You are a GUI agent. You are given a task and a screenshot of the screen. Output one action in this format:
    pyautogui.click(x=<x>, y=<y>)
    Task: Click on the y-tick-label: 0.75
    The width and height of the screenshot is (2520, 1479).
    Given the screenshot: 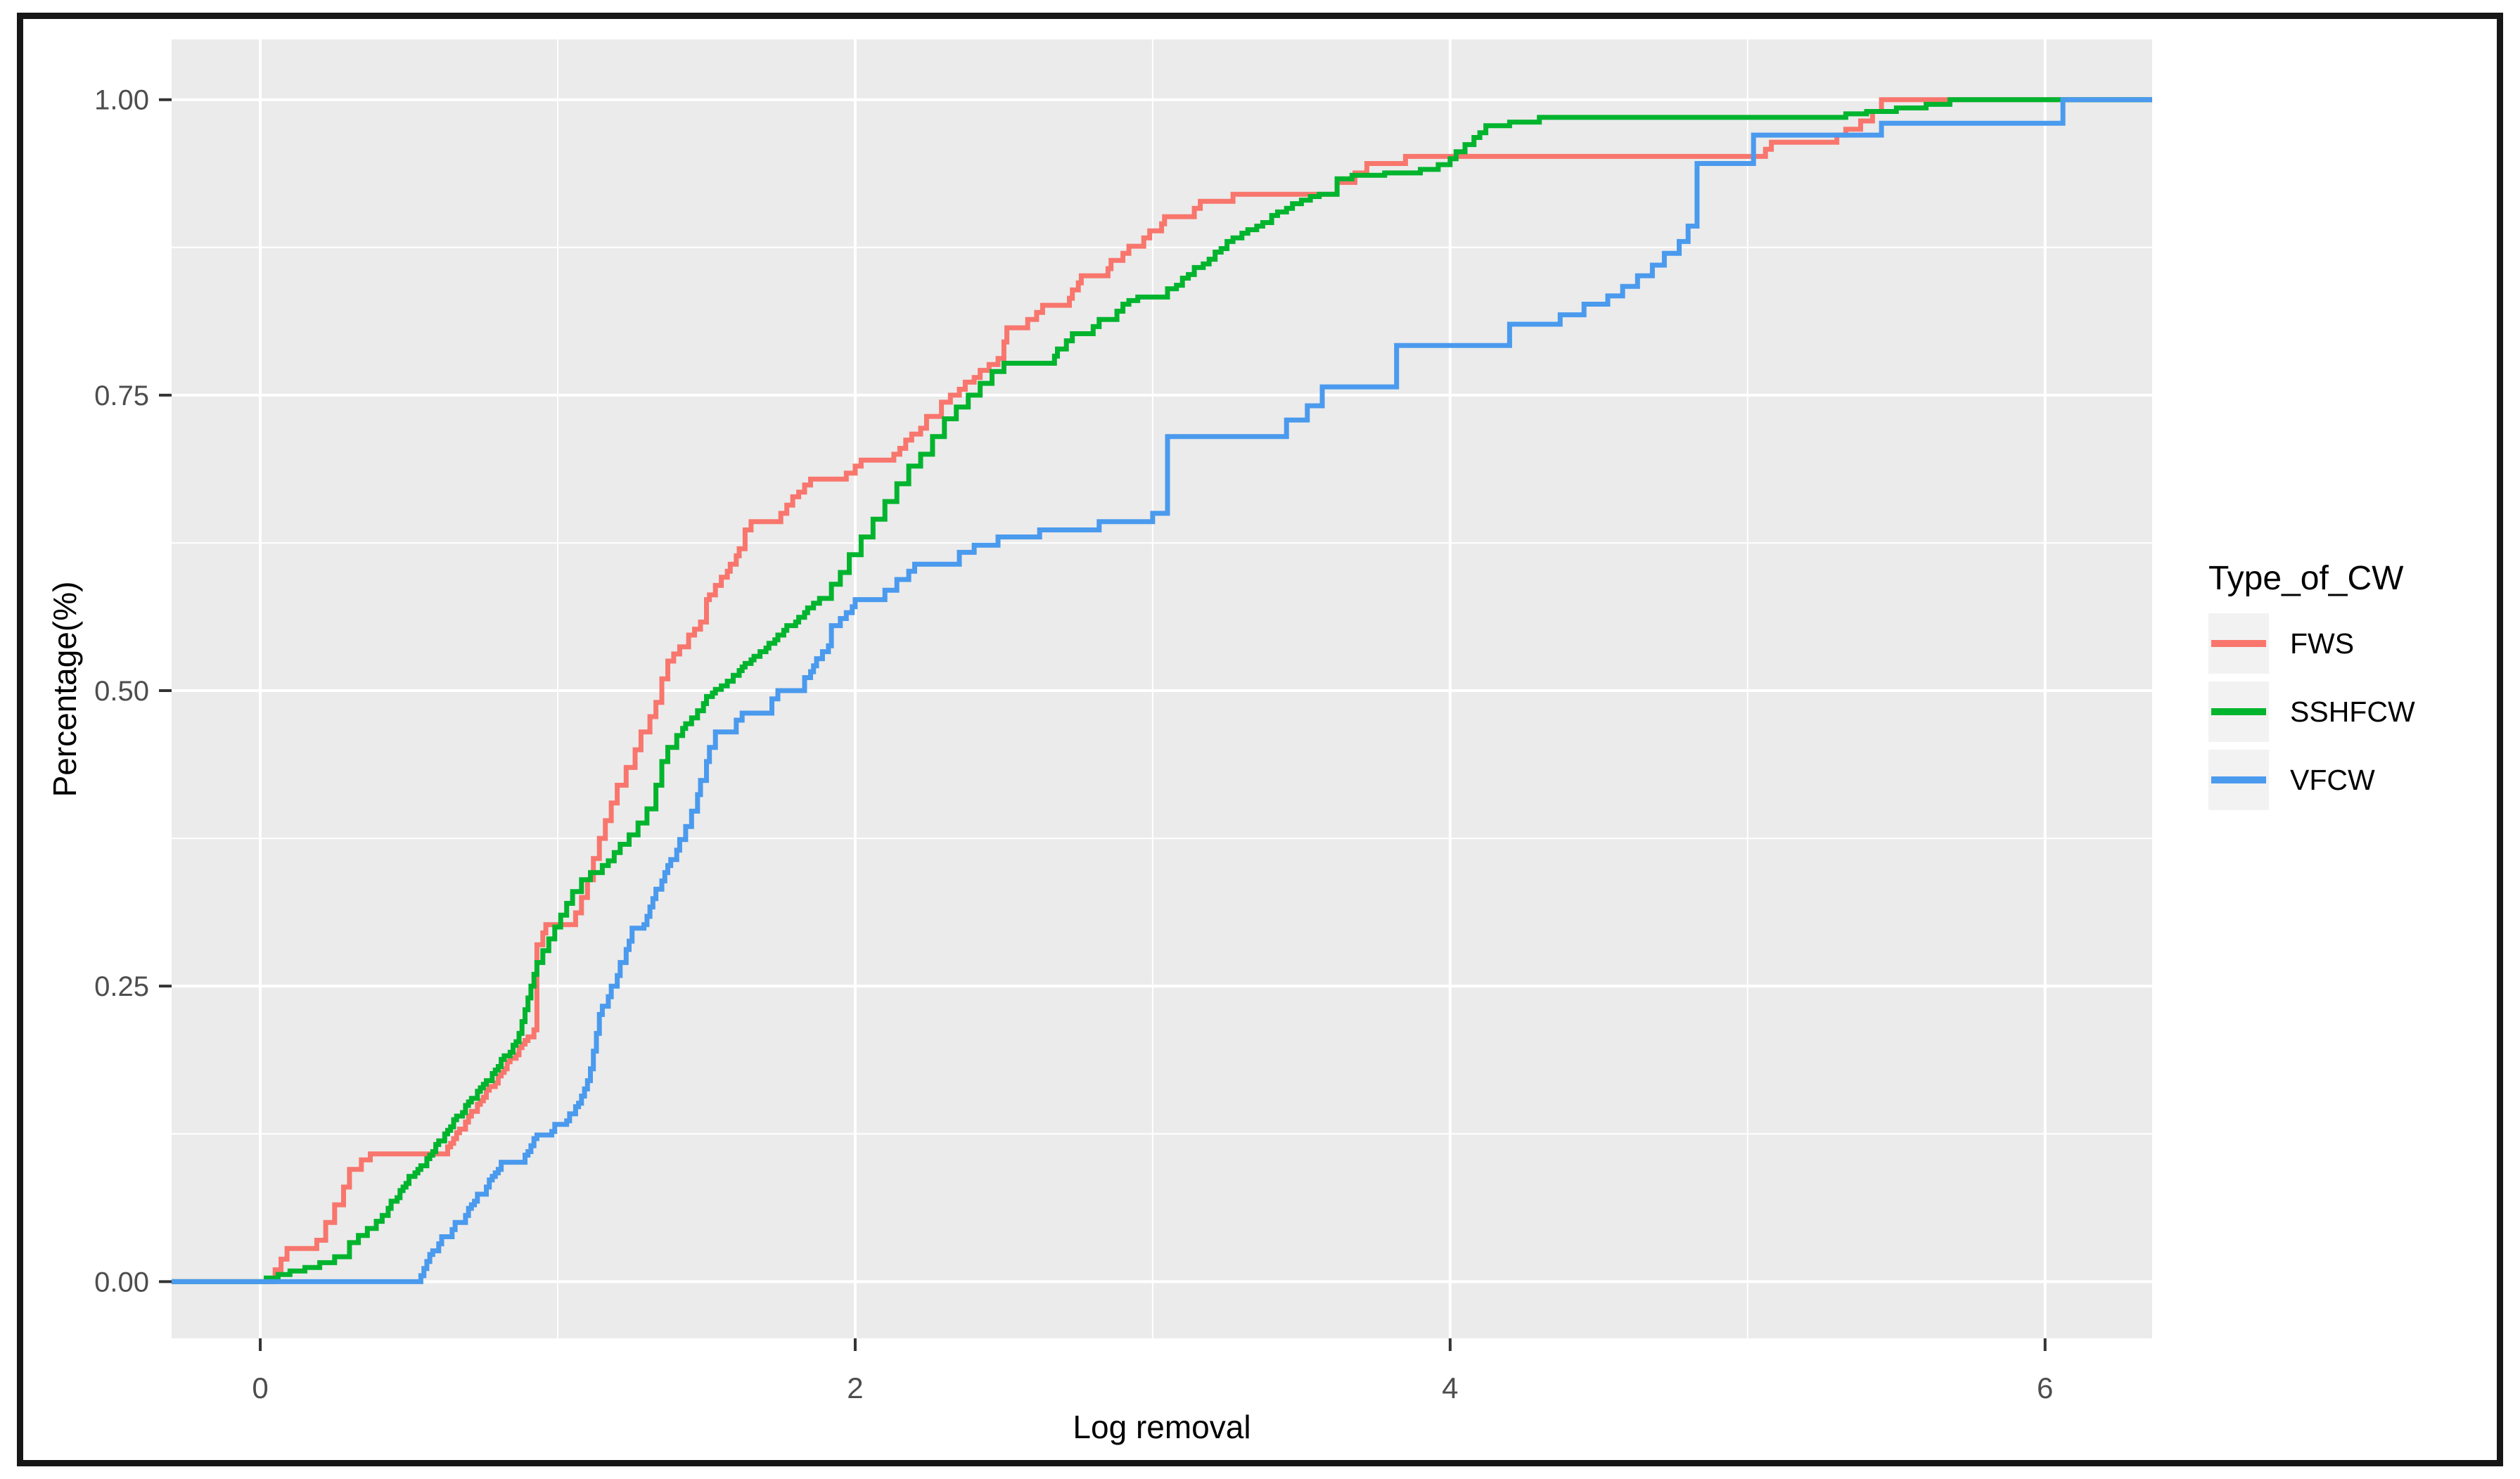 What is the action you would take?
    pyautogui.click(x=121, y=395)
    